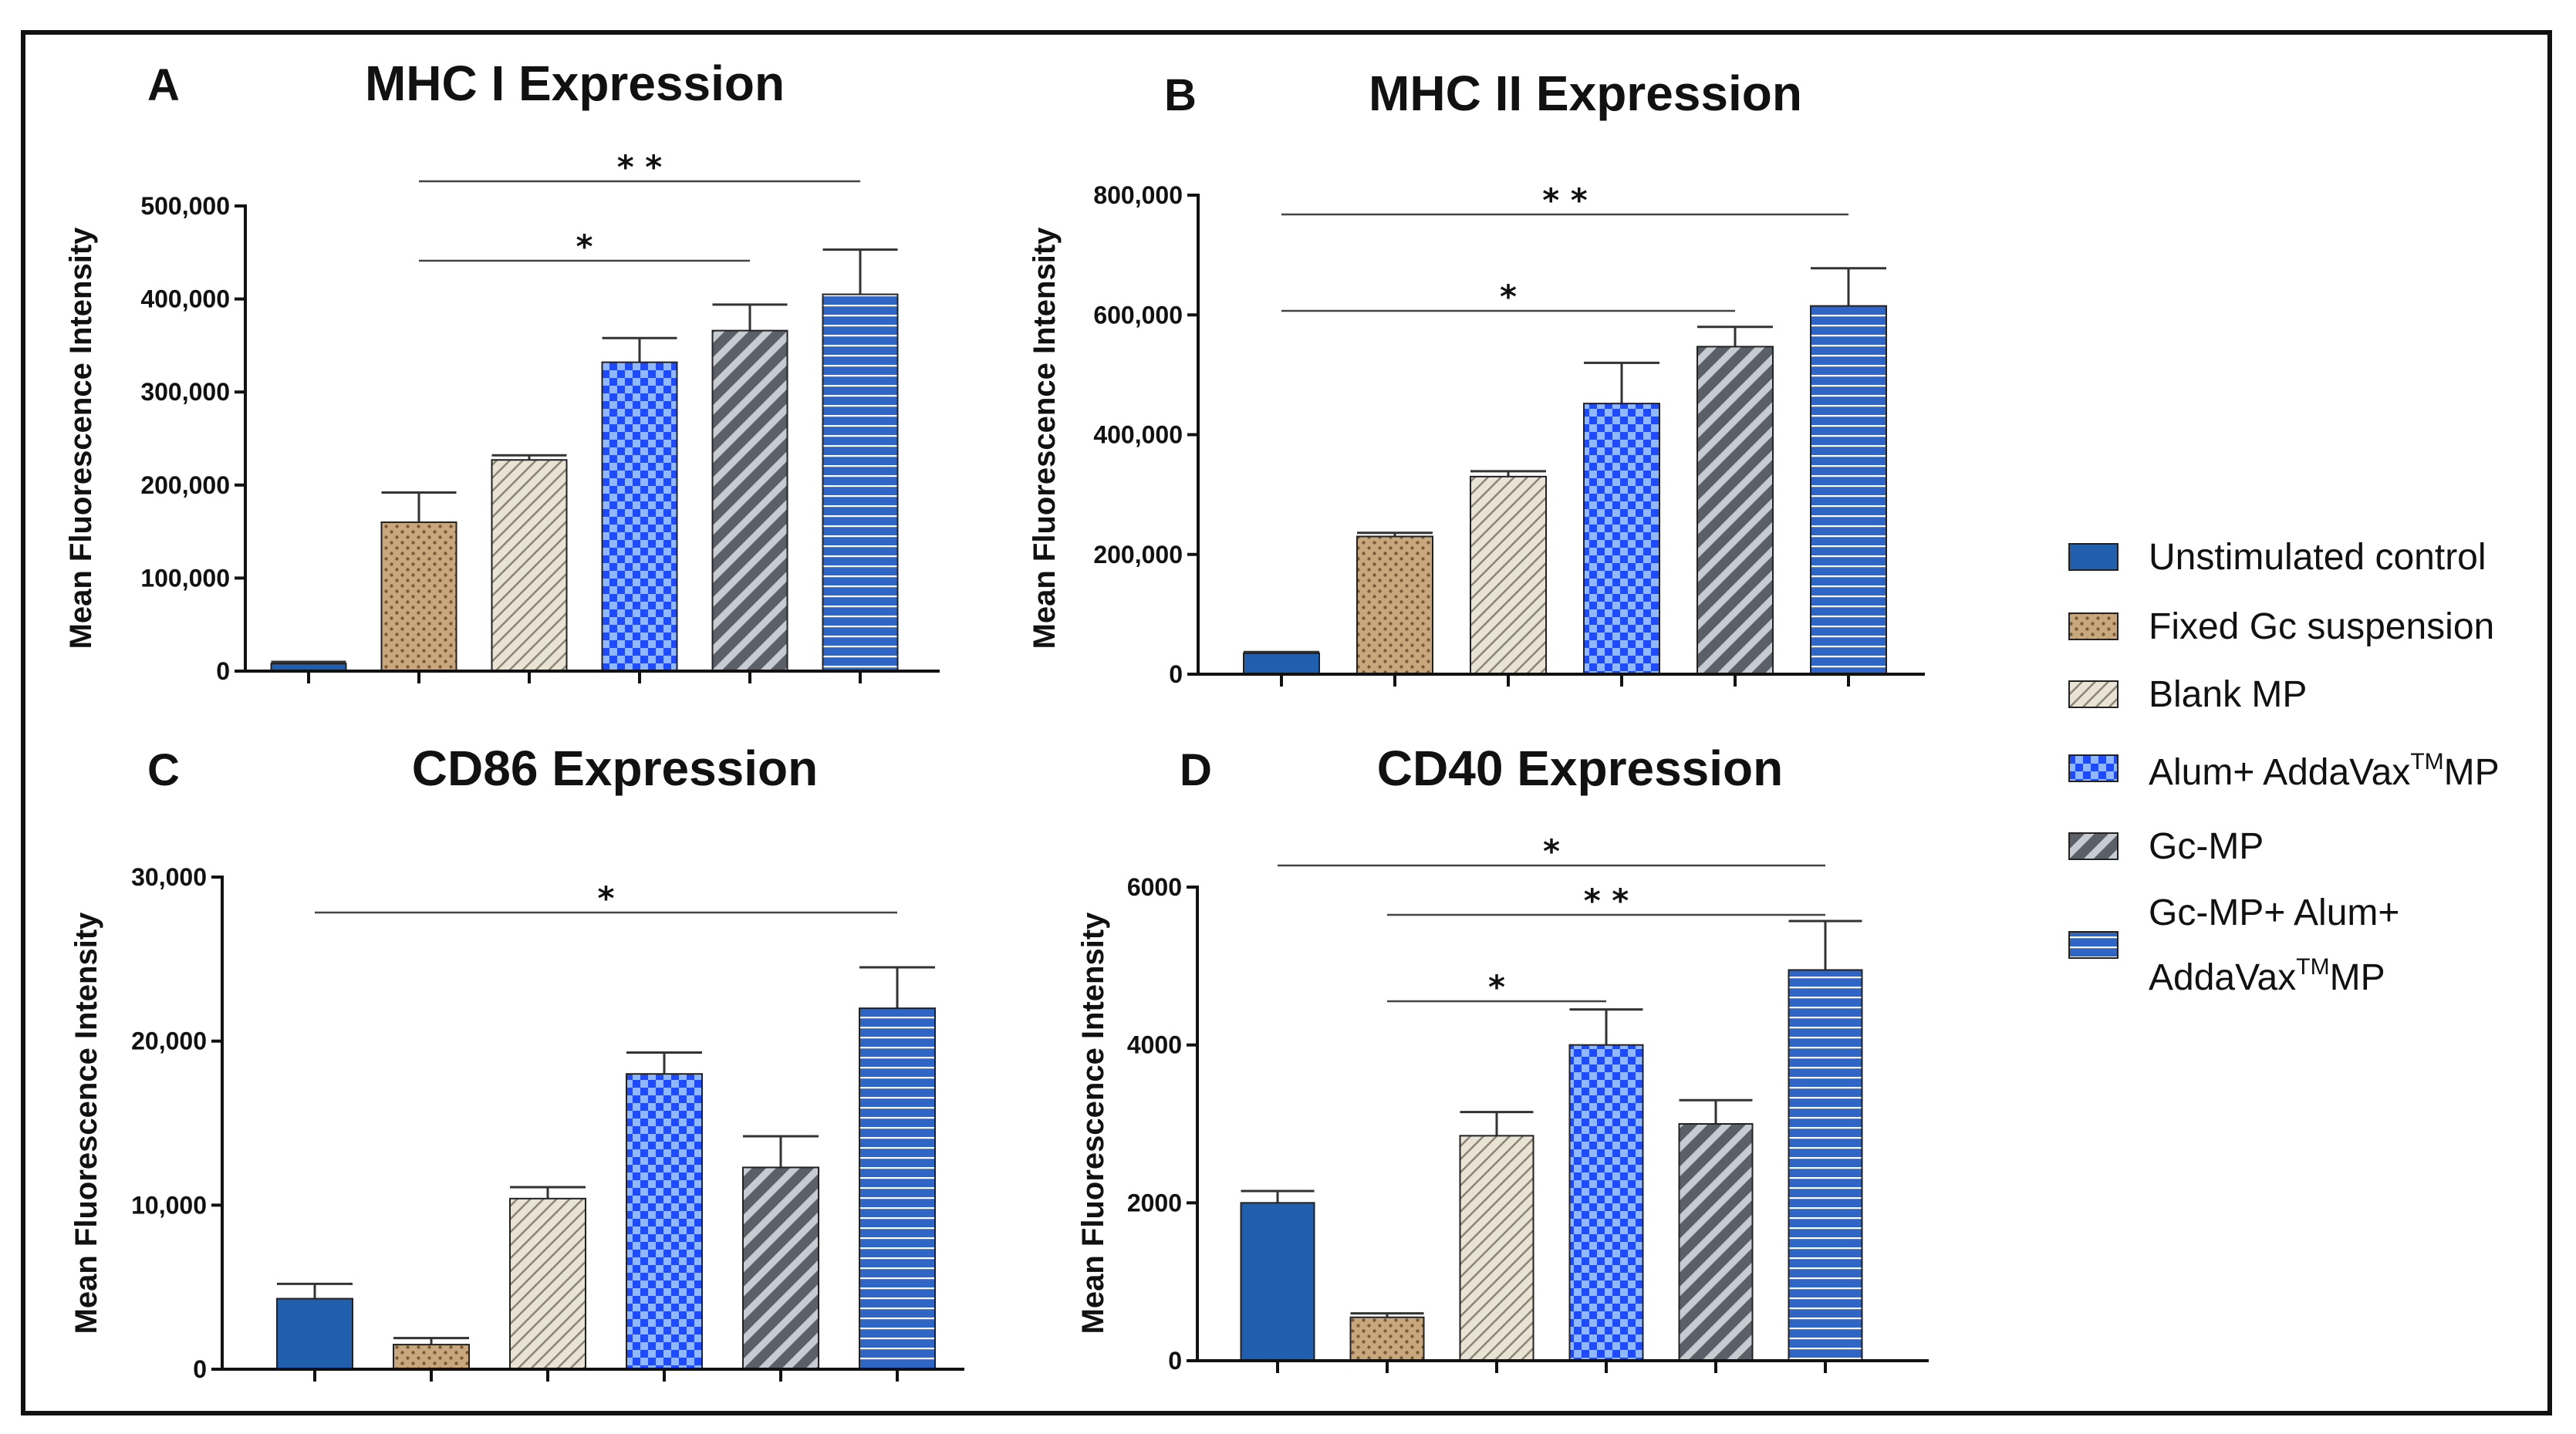 The height and width of the screenshot is (1434, 2576). I want to click on y-tick-label: 6000, so click(1155, 887).